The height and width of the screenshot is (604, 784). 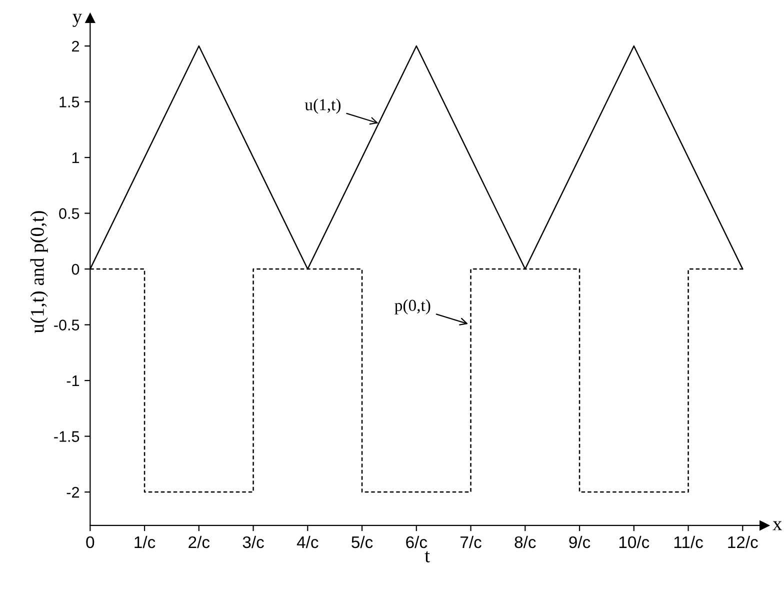 I want to click on x-tick-label: 7/c, so click(x=471, y=542).